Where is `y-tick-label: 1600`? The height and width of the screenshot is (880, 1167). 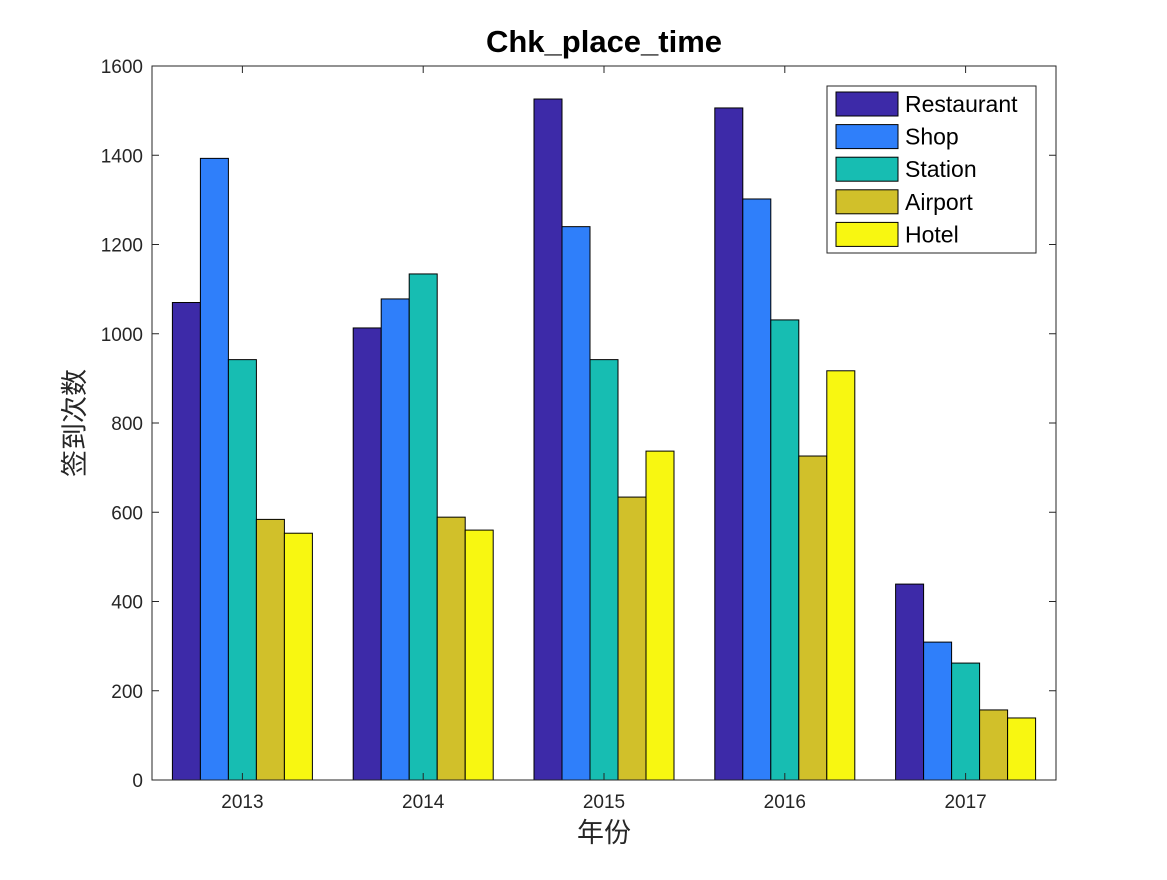
y-tick-label: 1600 is located at coordinates (122, 67).